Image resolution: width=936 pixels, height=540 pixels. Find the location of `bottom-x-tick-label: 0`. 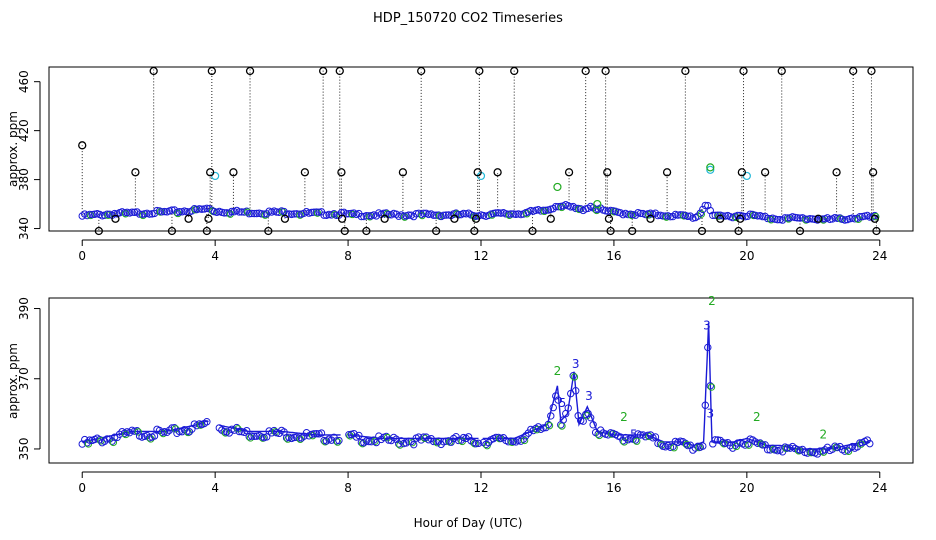

bottom-x-tick-label: 0 is located at coordinates (82, 488).